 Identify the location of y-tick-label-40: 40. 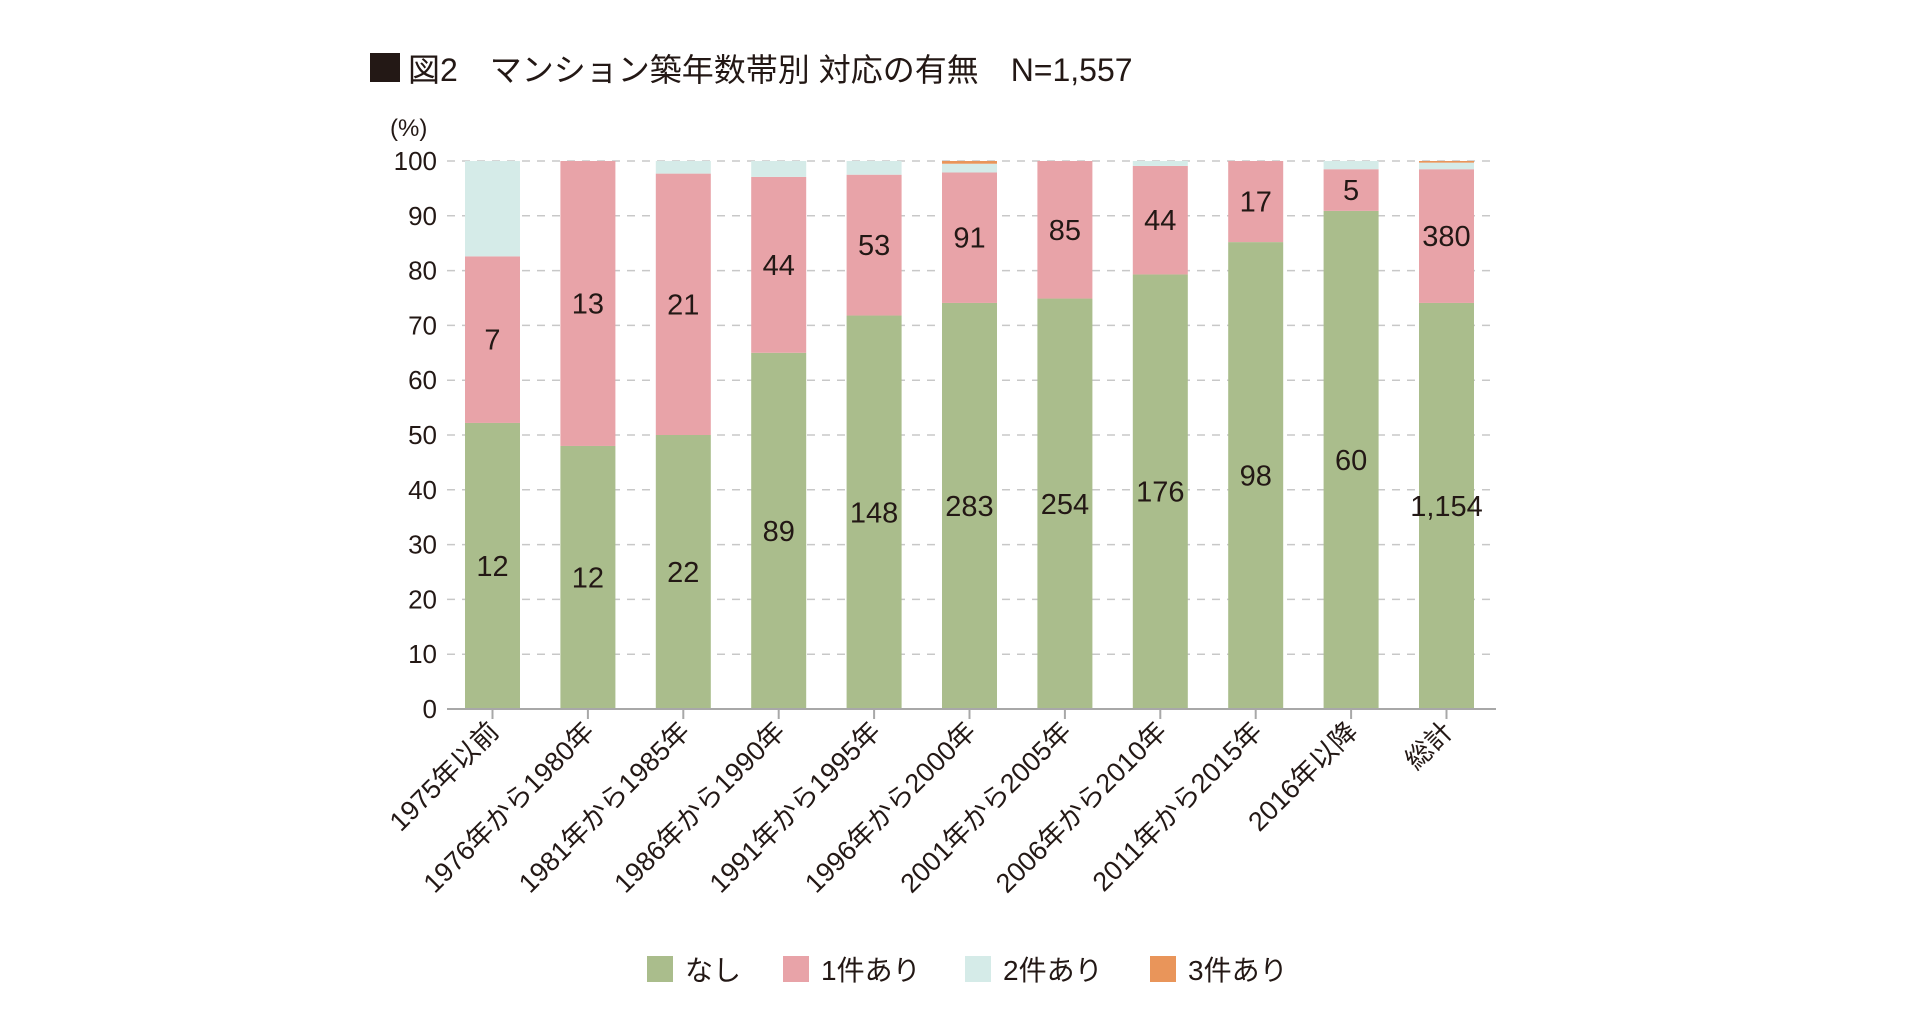
(422, 490).